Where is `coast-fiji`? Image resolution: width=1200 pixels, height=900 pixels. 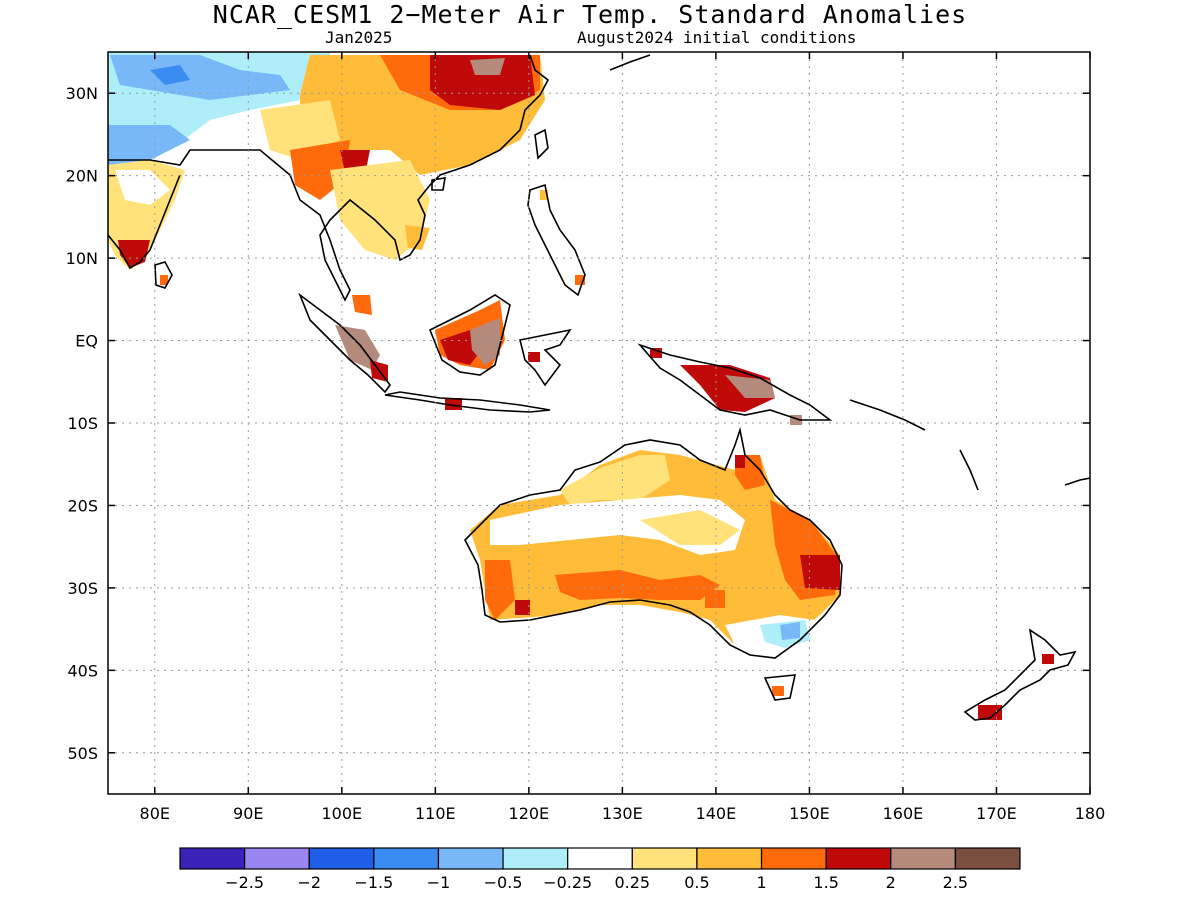 coast-fiji is located at coordinates (1077, 481).